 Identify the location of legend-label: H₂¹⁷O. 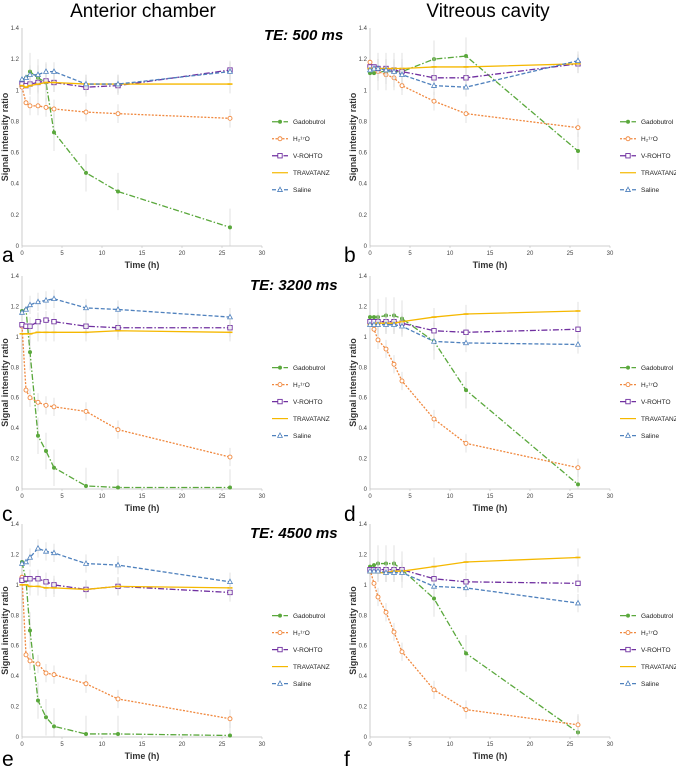
(649, 139).